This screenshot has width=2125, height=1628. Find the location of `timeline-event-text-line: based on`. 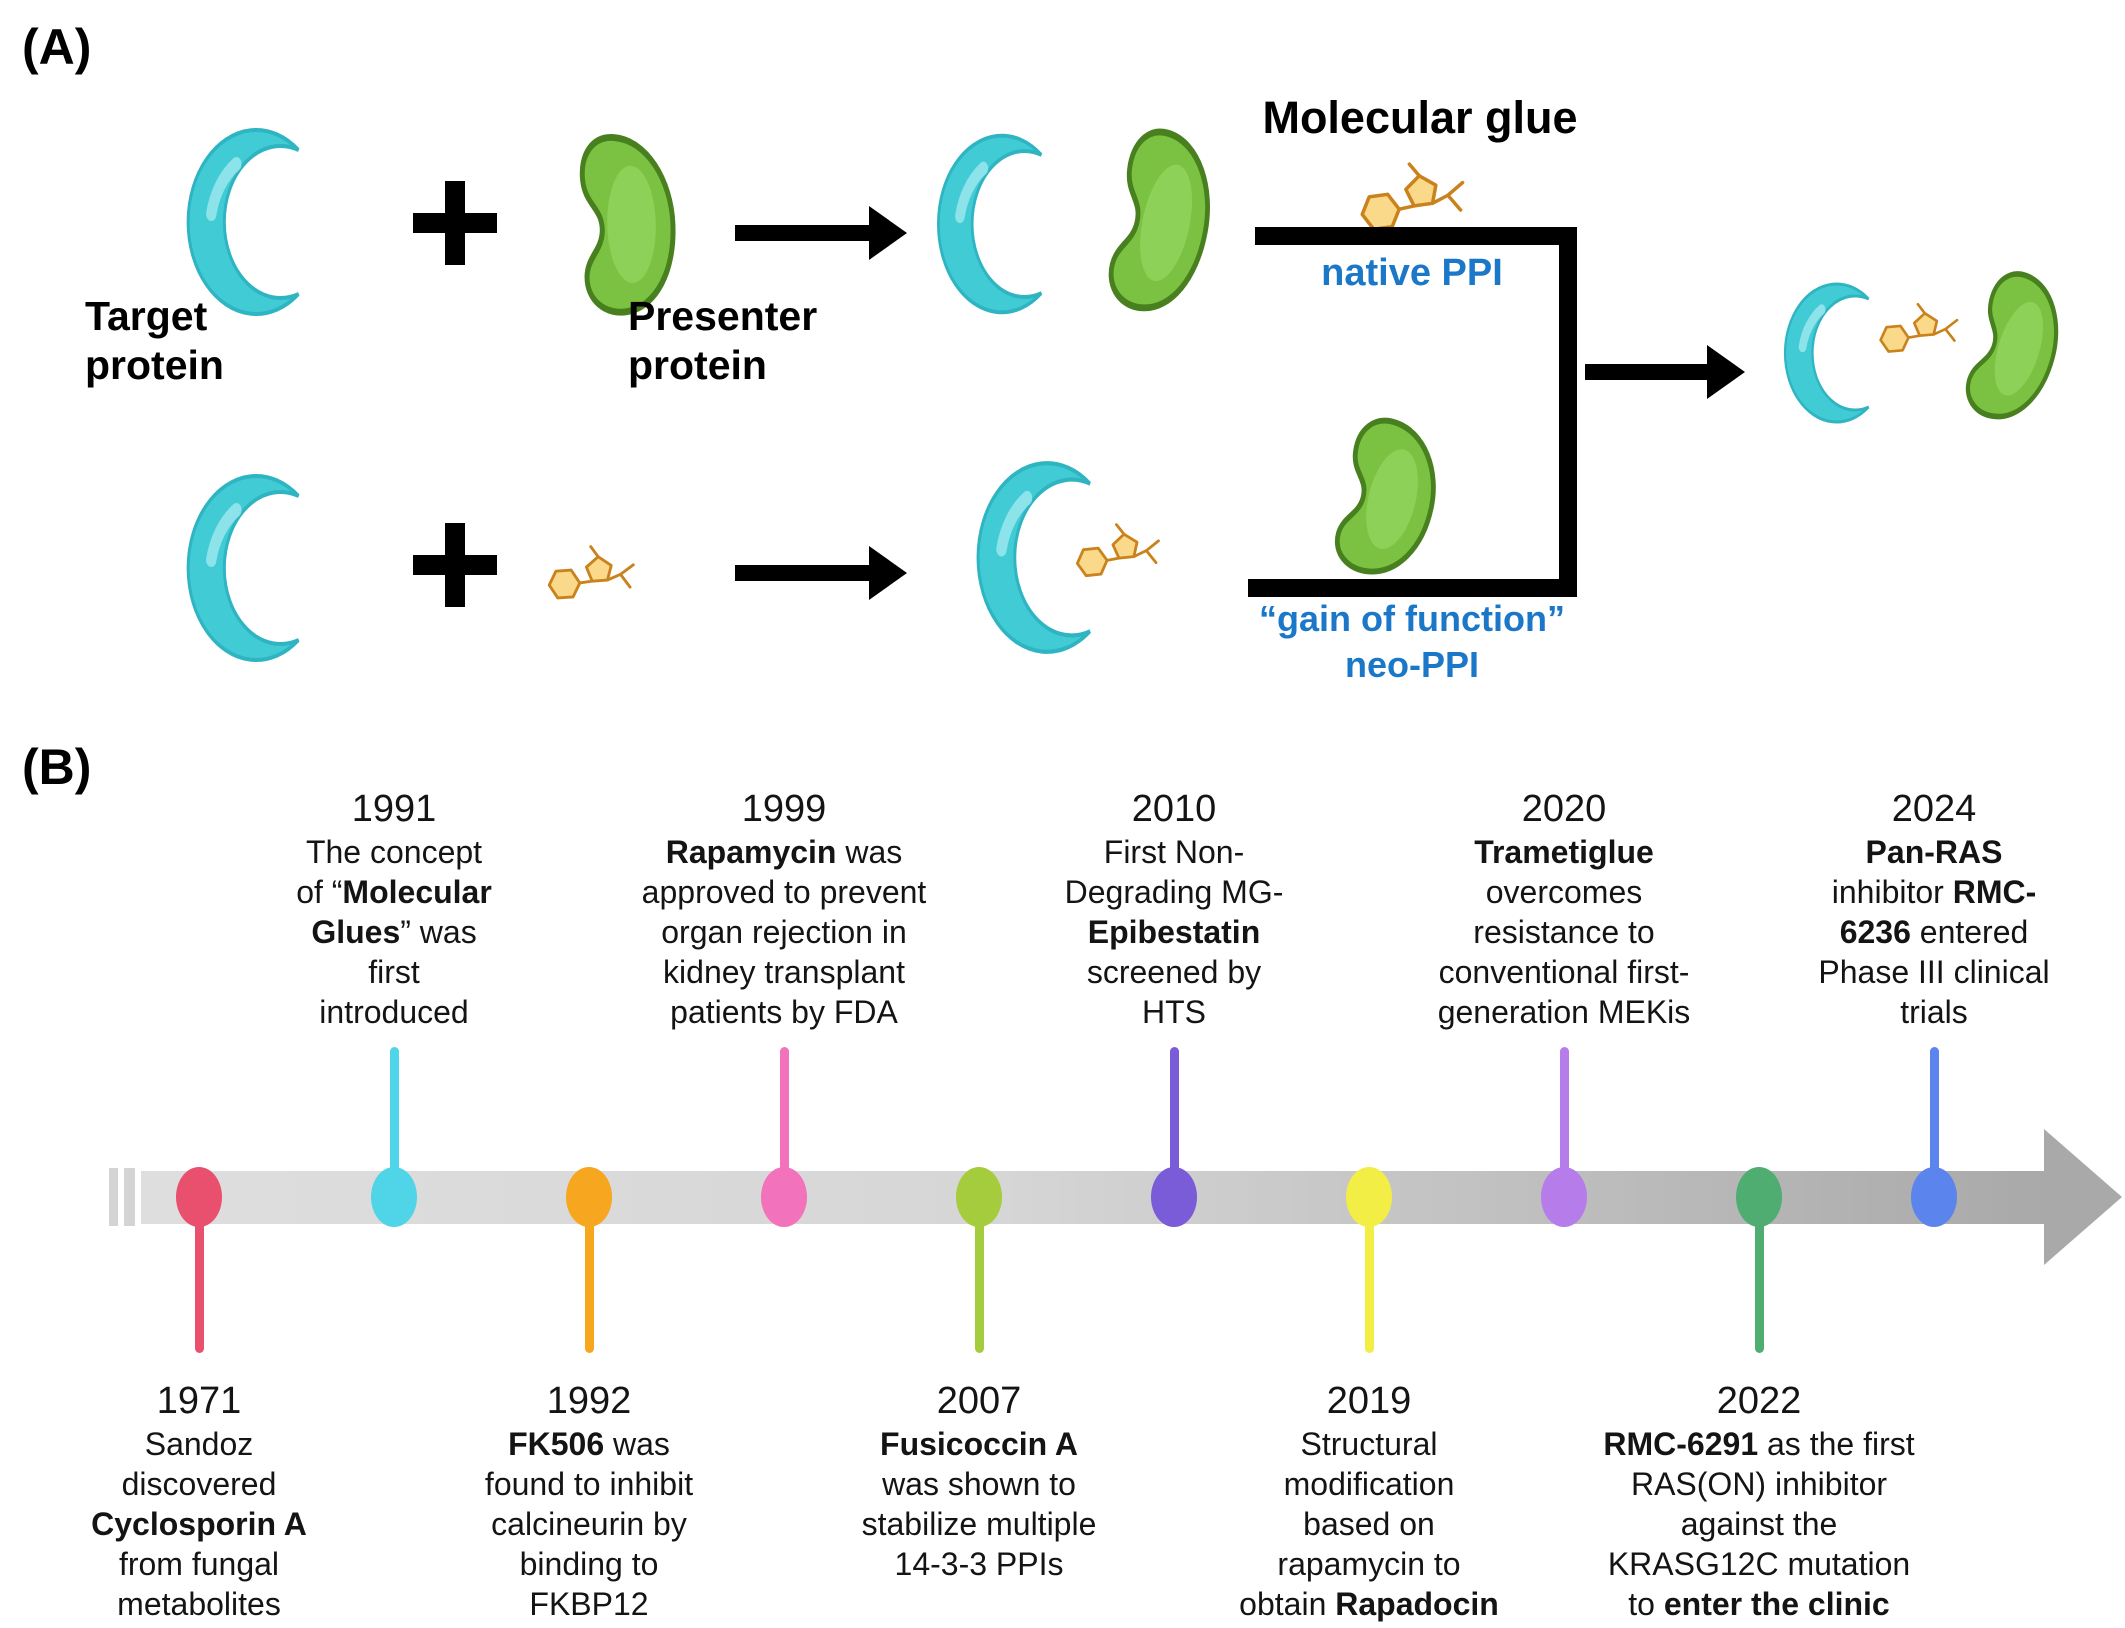

timeline-event-text-line: based on is located at coordinates (1369, 1524).